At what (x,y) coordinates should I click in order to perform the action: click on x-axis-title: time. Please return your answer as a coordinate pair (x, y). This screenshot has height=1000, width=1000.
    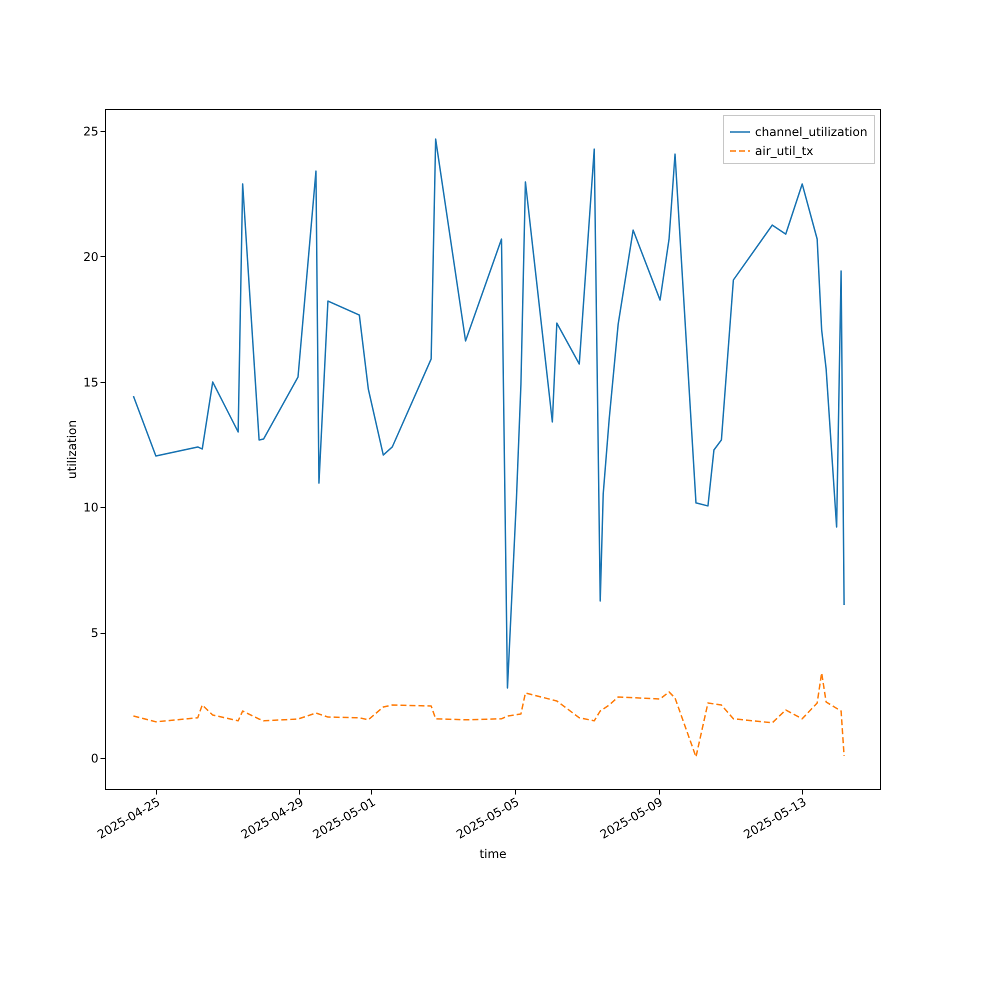
    Looking at the image, I should click on (493, 853).